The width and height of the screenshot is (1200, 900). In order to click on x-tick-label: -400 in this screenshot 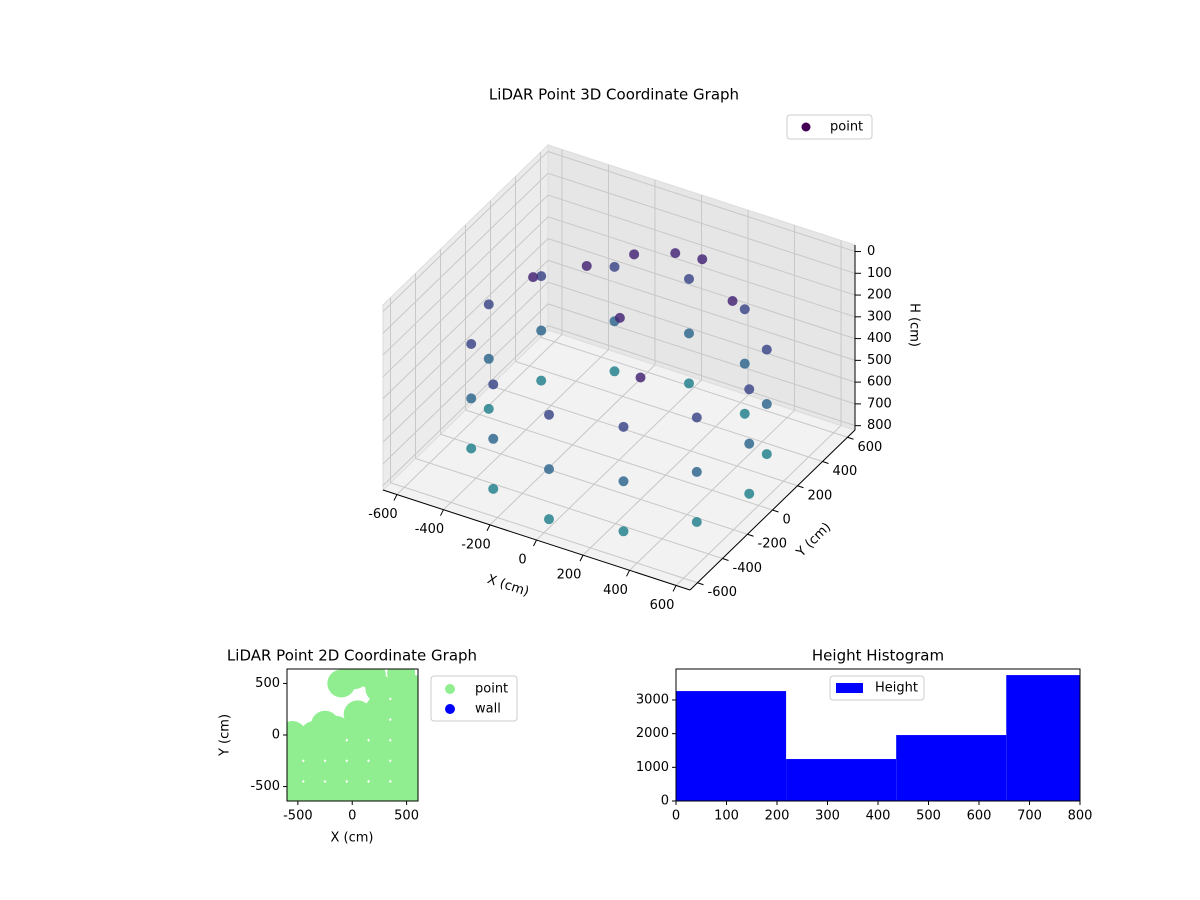, I will do `click(430, 529)`.